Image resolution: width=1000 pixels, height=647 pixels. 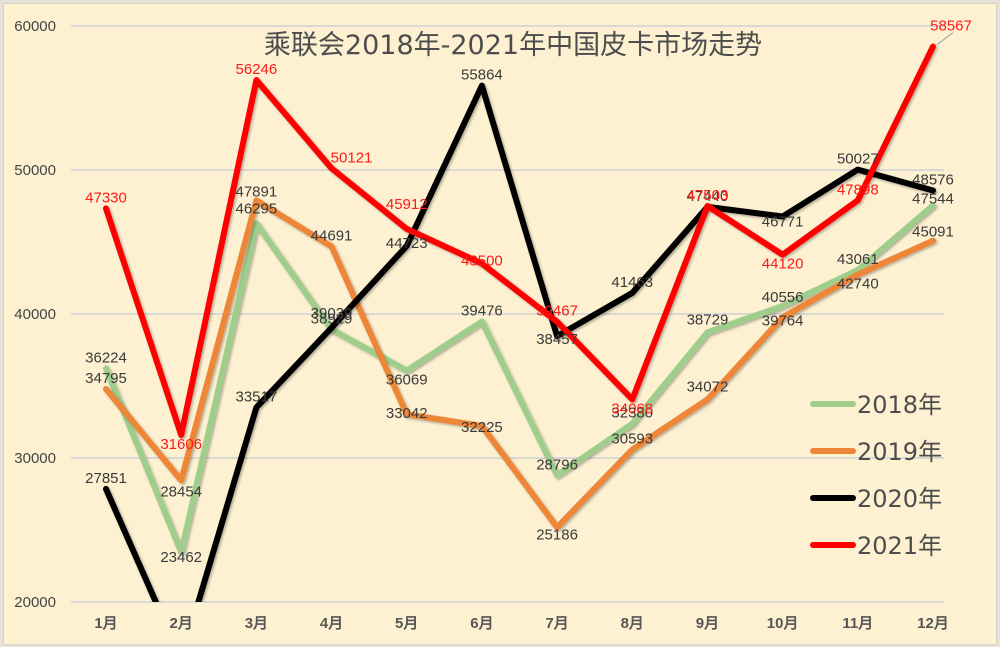 I want to click on data-label: 47330, so click(x=106, y=197).